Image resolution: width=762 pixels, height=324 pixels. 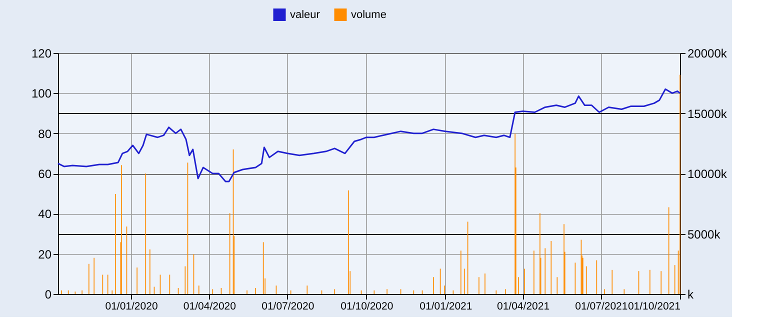 I want to click on y-tick-label: 120, so click(x=41, y=53).